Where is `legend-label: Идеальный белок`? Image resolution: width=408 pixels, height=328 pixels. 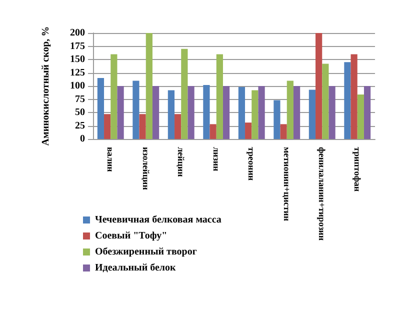 legend-label: Идеальный белок is located at coordinates (135, 268).